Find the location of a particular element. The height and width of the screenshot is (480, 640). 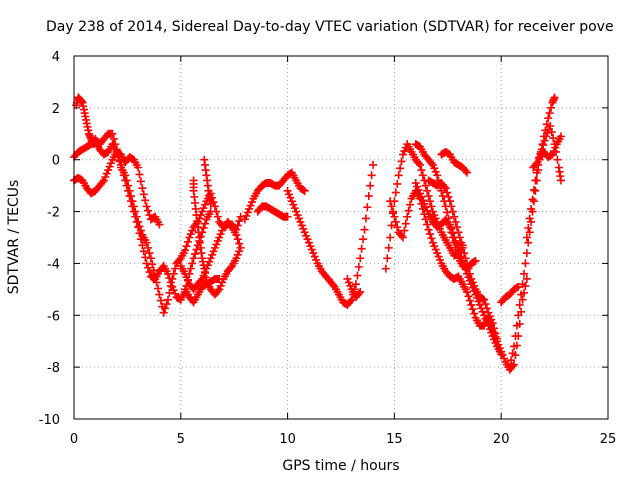

y-tick-label: -8 is located at coordinates (53, 368).